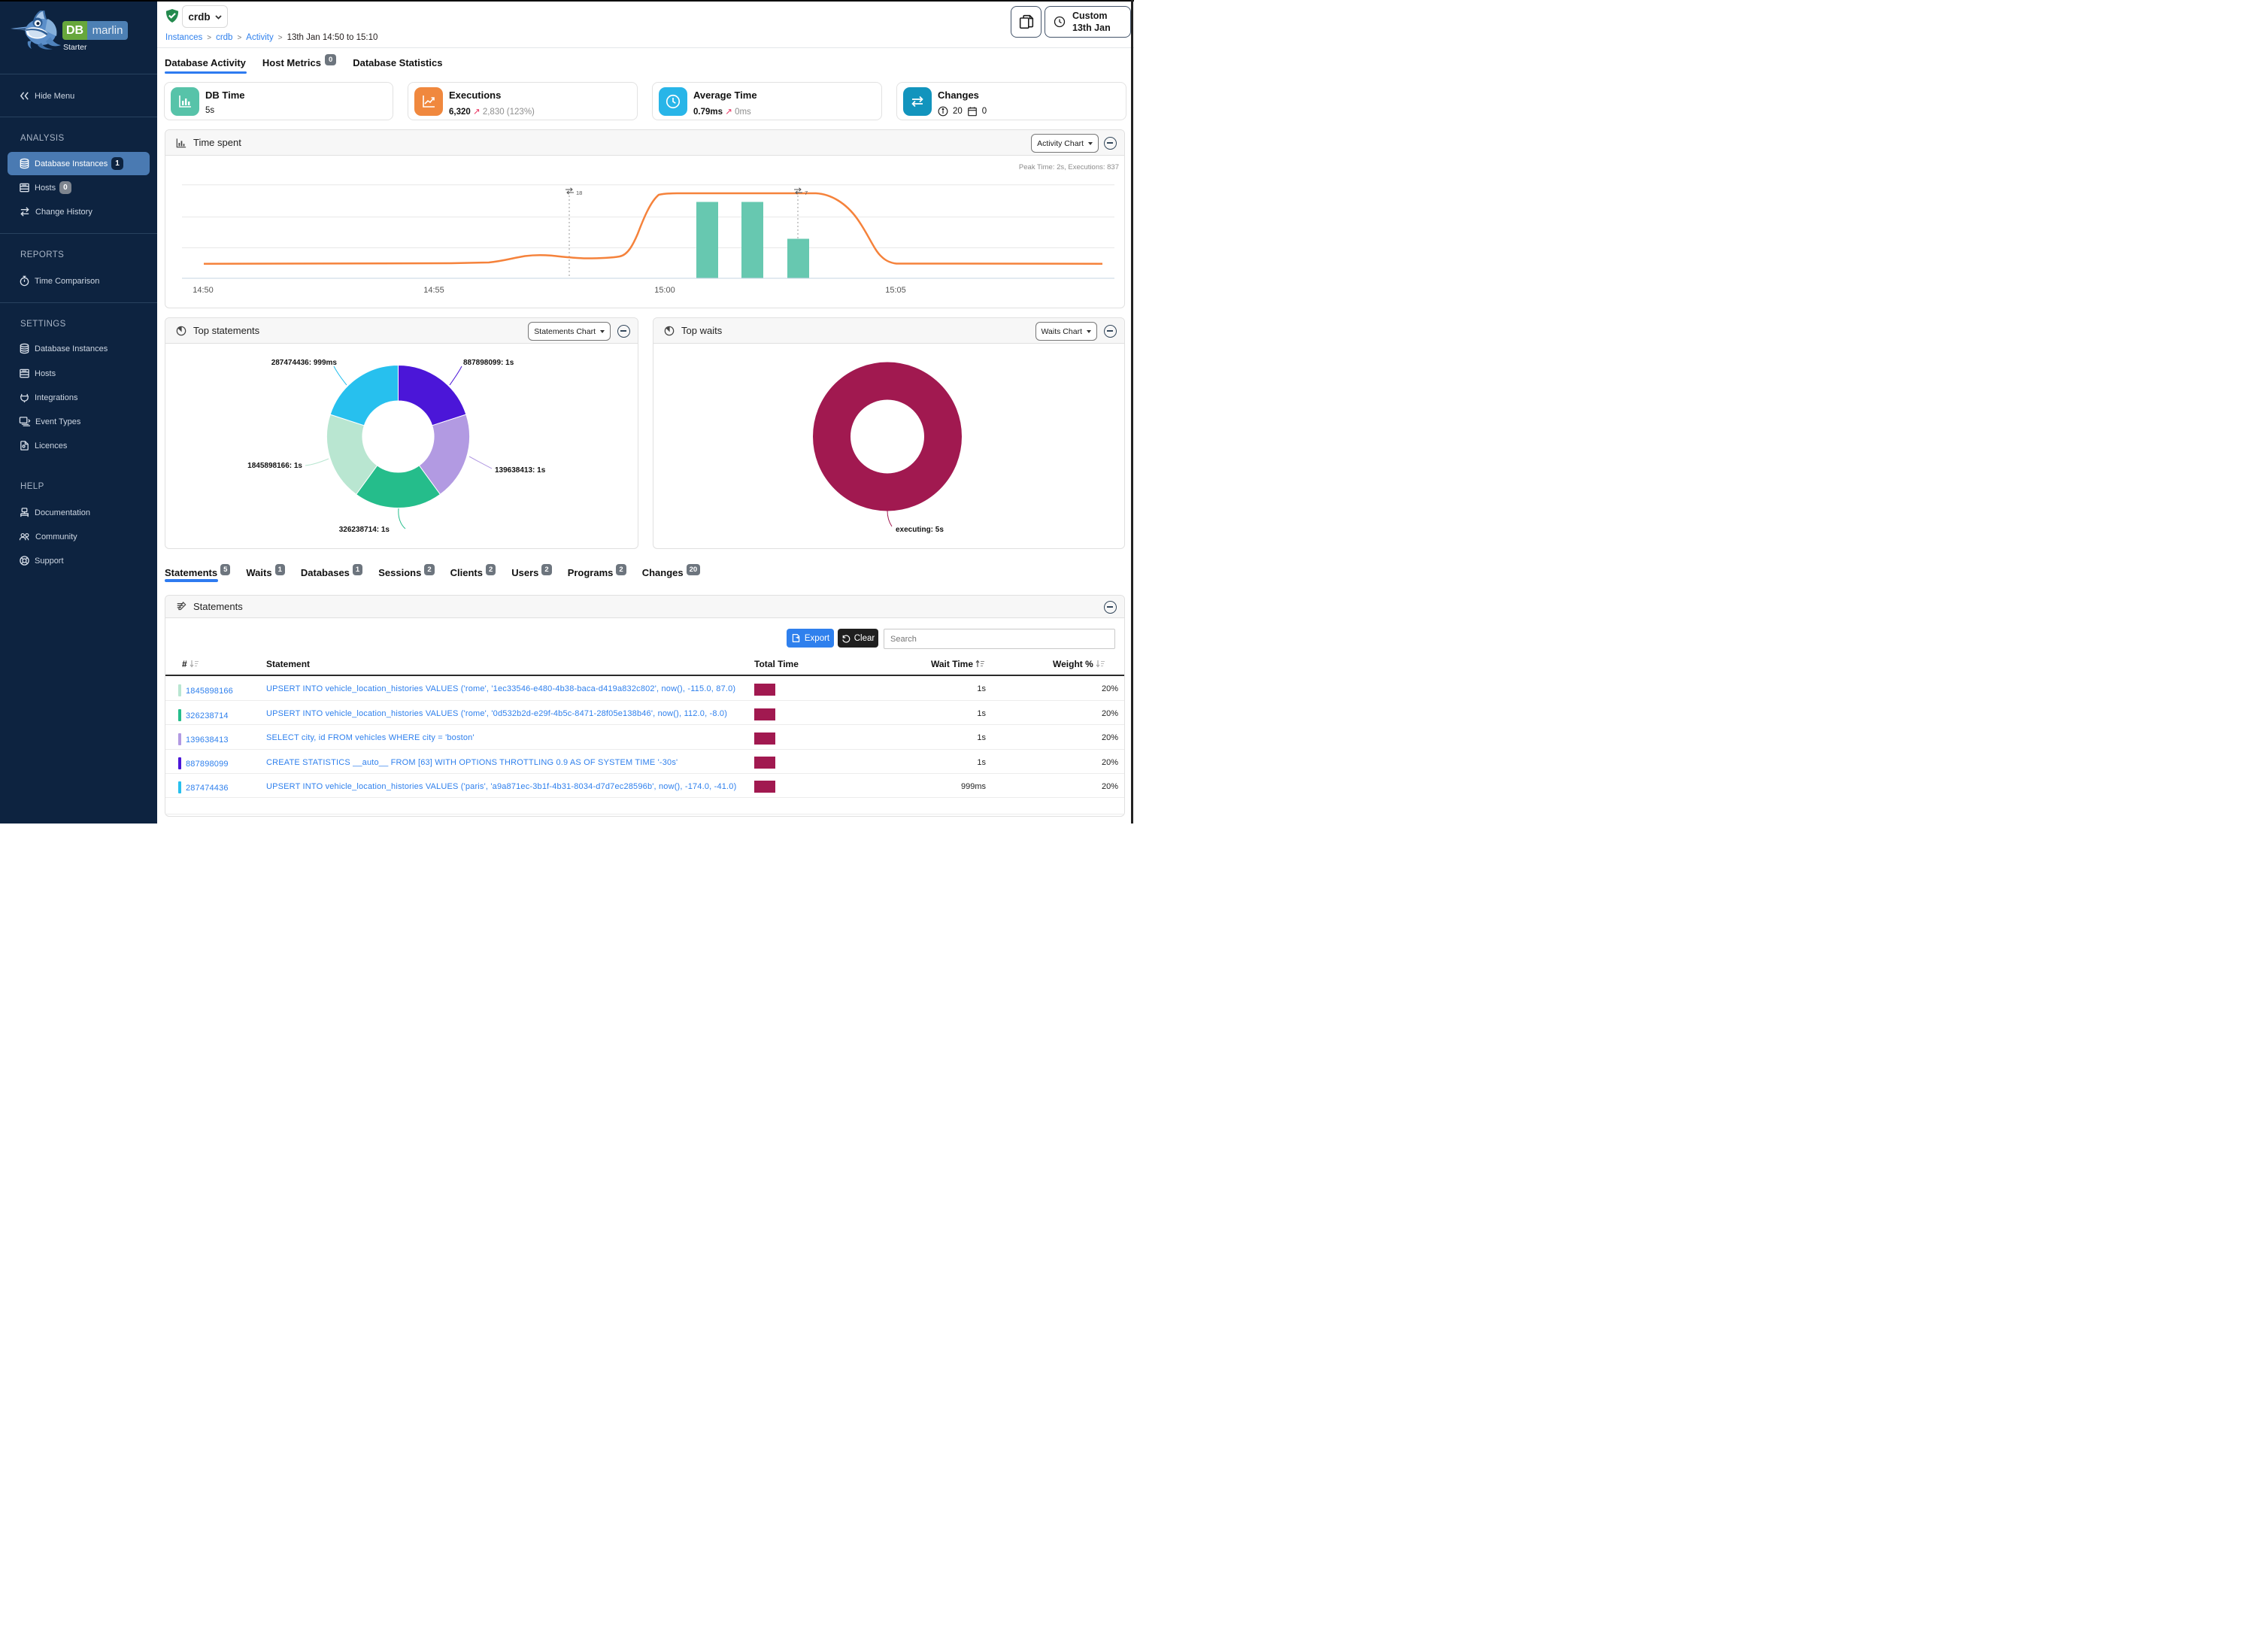 This screenshot has height=1647, width=2268. Describe the element at coordinates (433, 290) in the screenshot. I see `svg-text: 14:55` at that location.